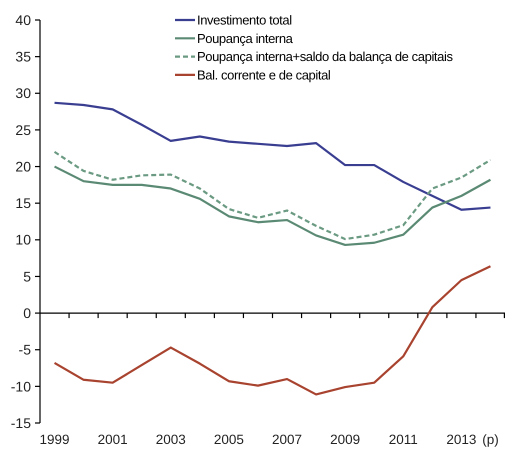 Image resolution: width=505 pixels, height=451 pixels. What do you see at coordinates (21, 422) in the screenshot?
I see `y-tick-label: -15` at bounding box center [21, 422].